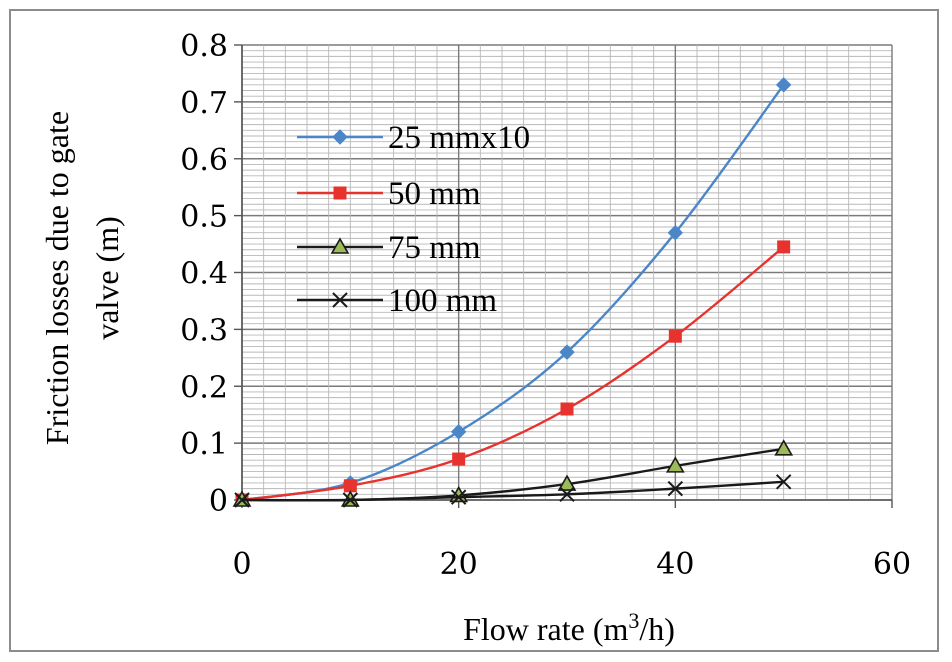 Image resolution: width=952 pixels, height=662 pixels. Describe the element at coordinates (675, 564) in the screenshot. I see `x-tick-label: 40` at that location.